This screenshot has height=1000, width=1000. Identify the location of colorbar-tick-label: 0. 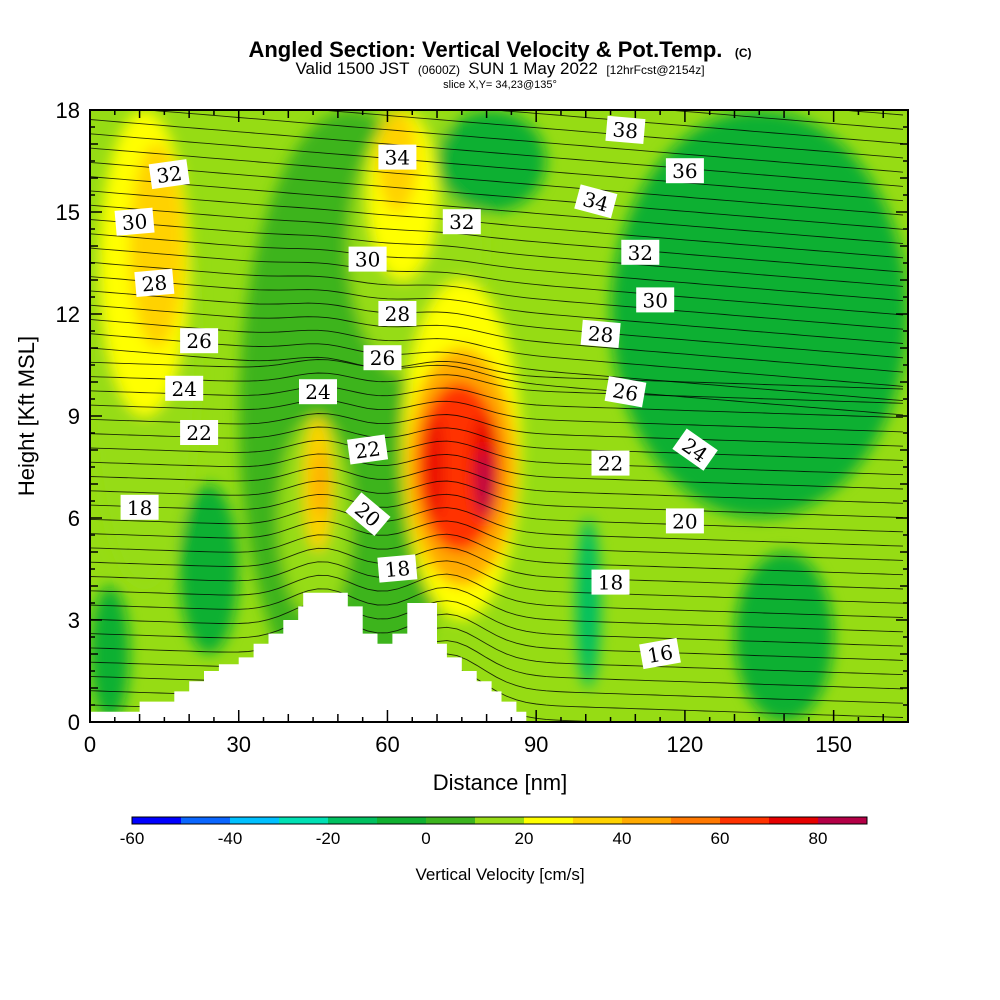
(425, 838).